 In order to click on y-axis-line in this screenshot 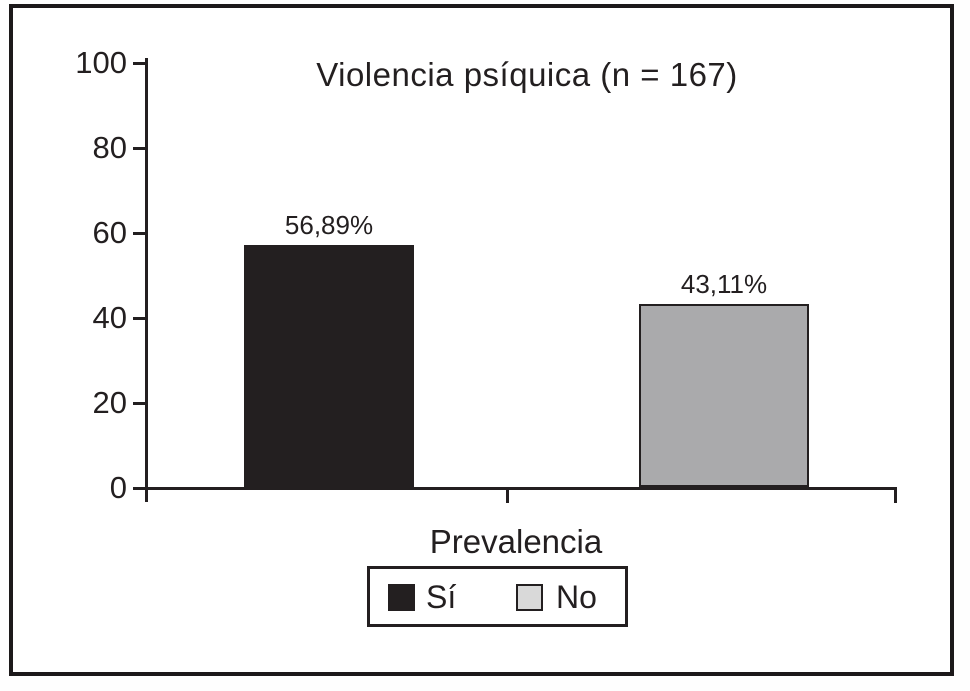, I will do `click(146, 280)`.